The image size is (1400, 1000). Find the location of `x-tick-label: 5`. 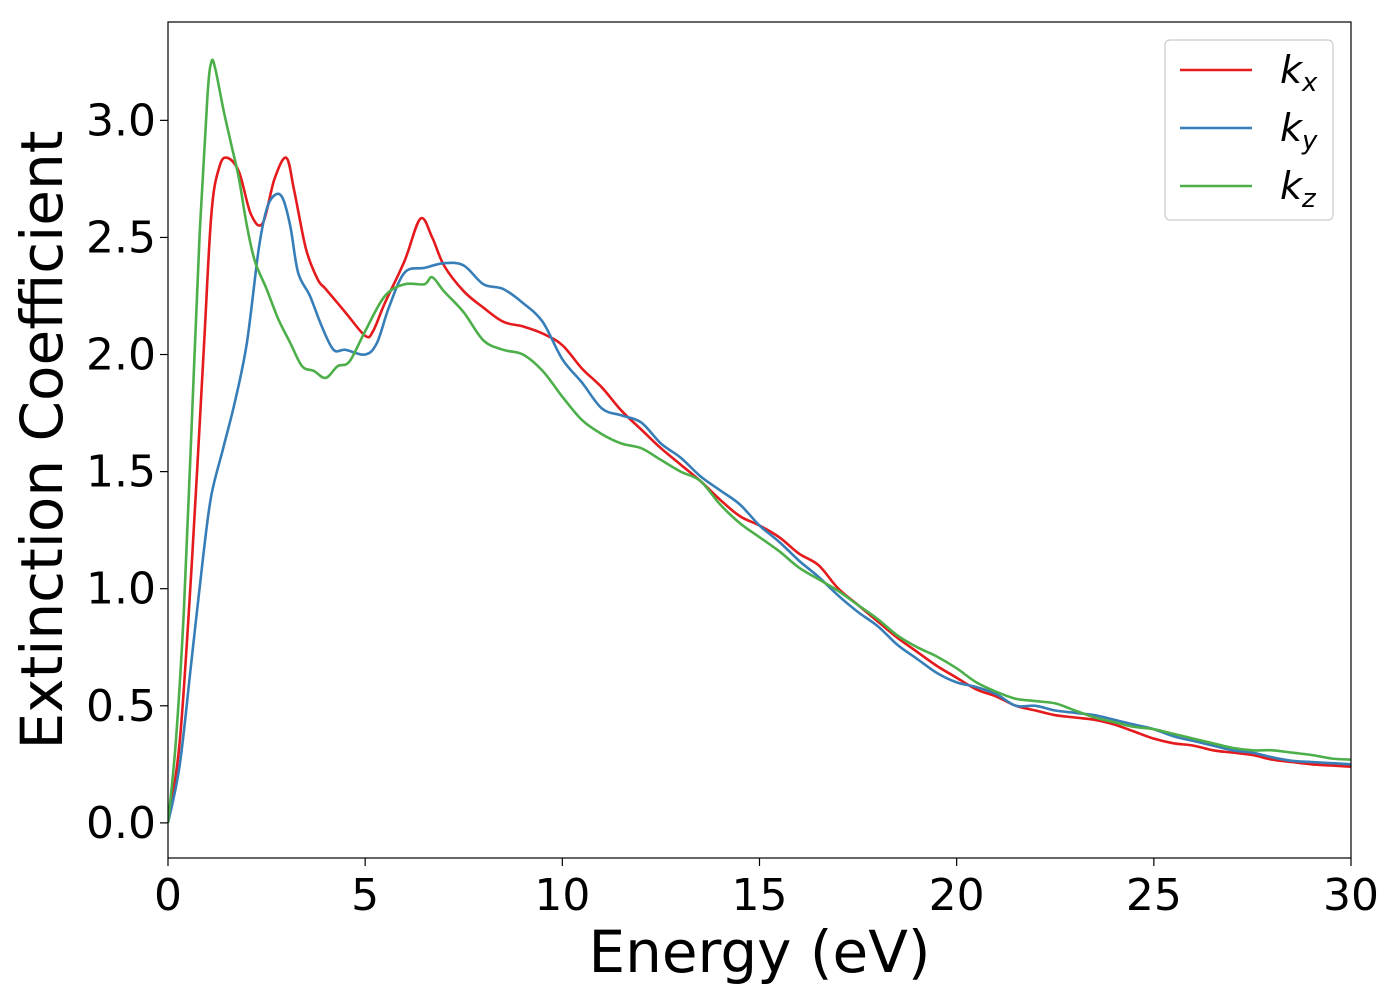

x-tick-label: 5 is located at coordinates (365, 895).